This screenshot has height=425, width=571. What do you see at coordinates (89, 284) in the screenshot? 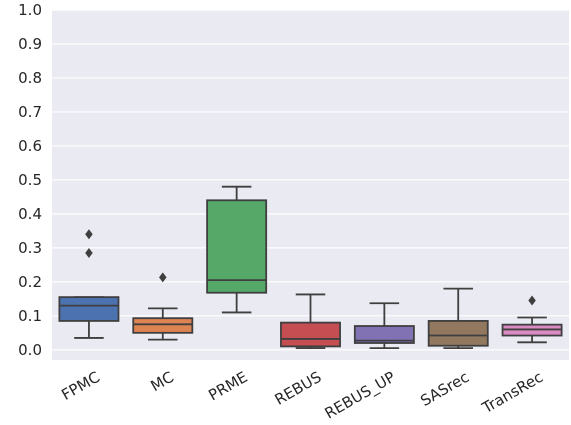
I see `box-fpmc` at bounding box center [89, 284].